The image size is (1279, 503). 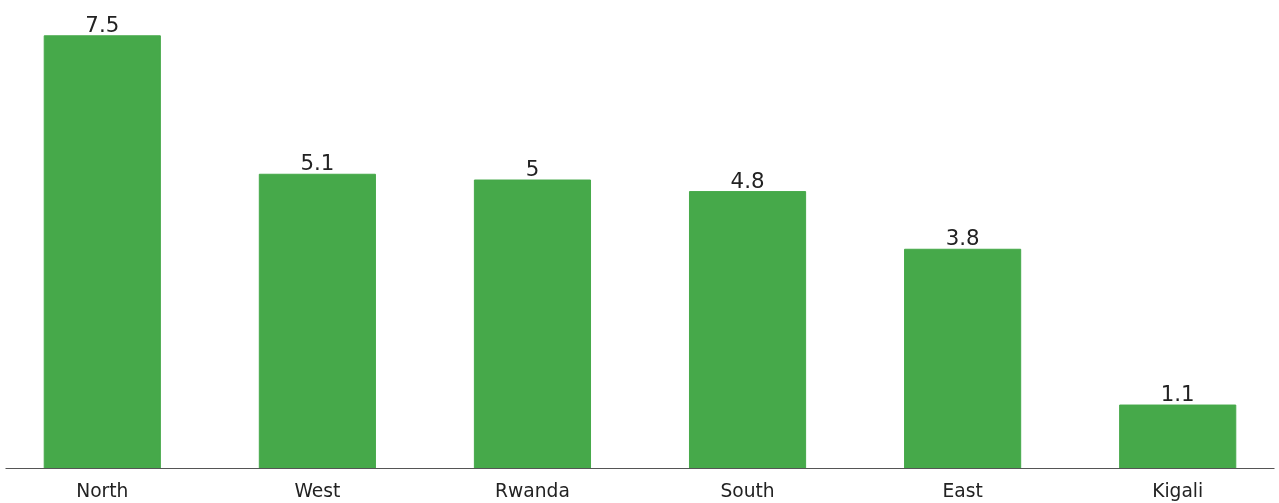 I want to click on x-tick-label: East, so click(x=962, y=490).